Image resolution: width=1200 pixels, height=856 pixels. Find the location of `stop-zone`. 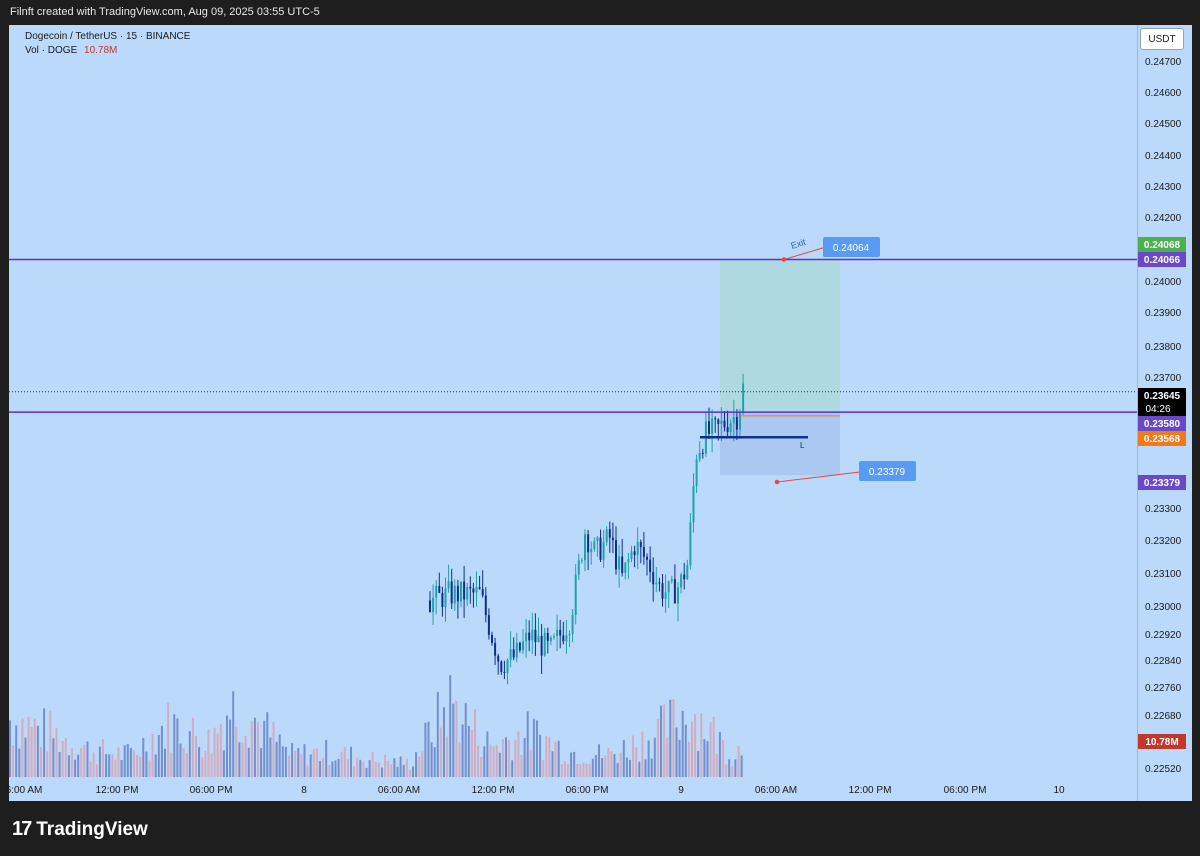

stop-zone is located at coordinates (780, 444).